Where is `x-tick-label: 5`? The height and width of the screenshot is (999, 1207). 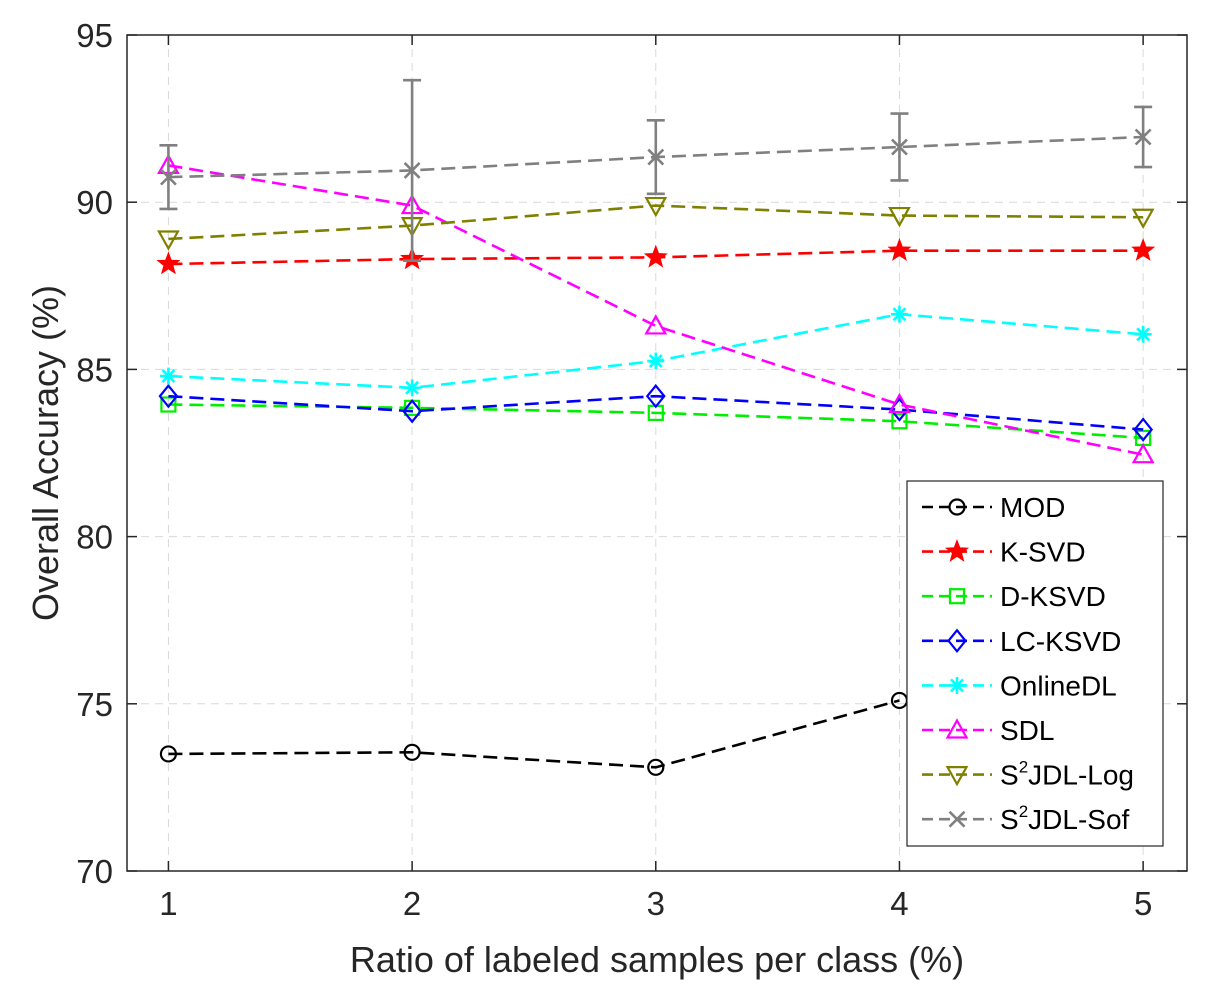 x-tick-label: 5 is located at coordinates (1143, 903).